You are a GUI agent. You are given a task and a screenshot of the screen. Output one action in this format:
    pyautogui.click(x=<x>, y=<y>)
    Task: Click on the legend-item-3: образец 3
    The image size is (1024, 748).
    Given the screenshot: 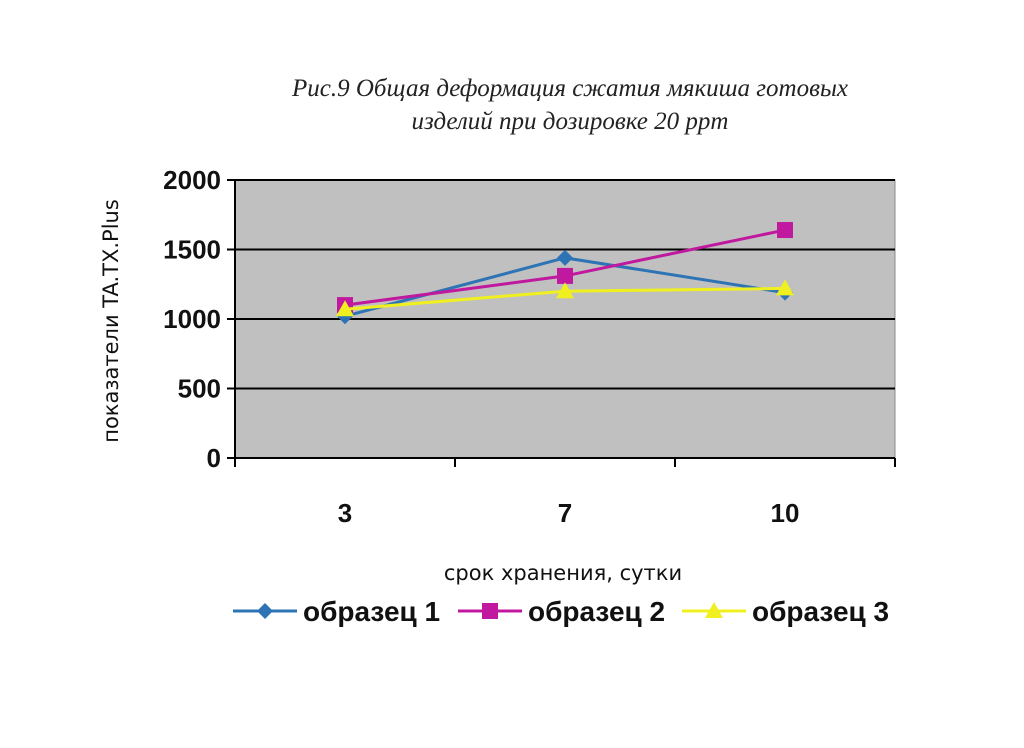 What is the action you would take?
    pyautogui.click(x=785, y=611)
    